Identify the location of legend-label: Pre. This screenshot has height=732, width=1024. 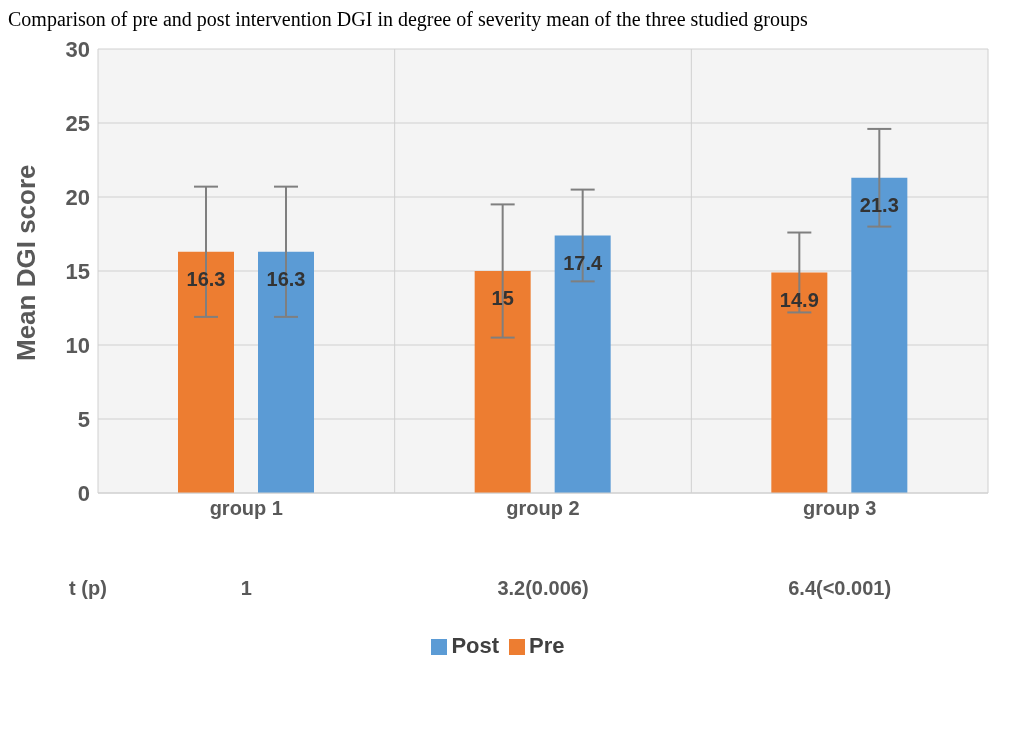
(547, 645).